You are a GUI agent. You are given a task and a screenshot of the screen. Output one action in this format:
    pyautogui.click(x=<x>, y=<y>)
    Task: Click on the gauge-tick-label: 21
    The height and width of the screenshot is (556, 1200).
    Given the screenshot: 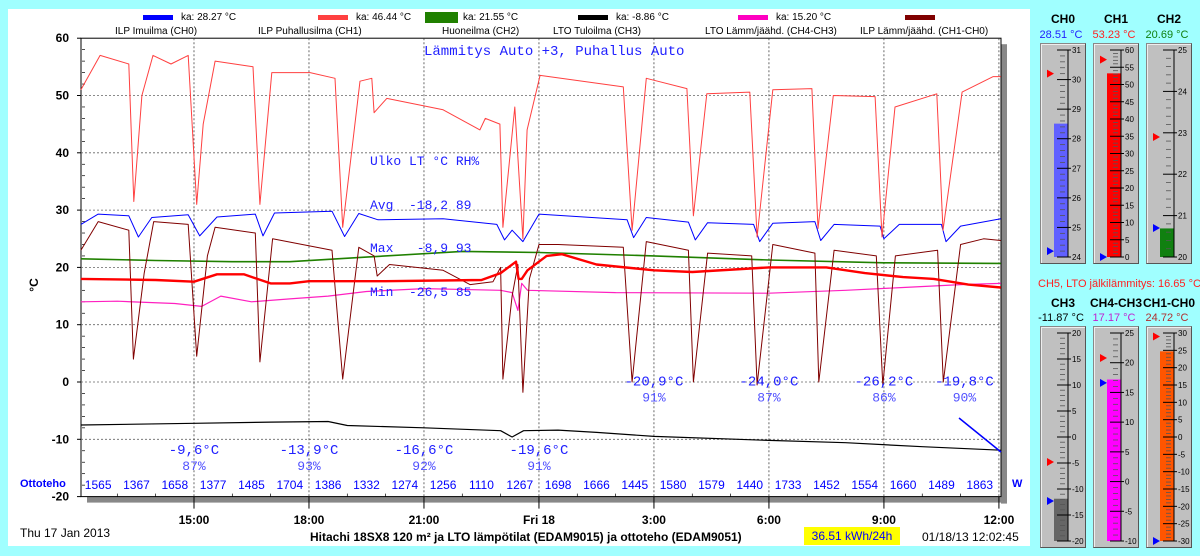 What is the action you would take?
    pyautogui.click(x=1182, y=216)
    